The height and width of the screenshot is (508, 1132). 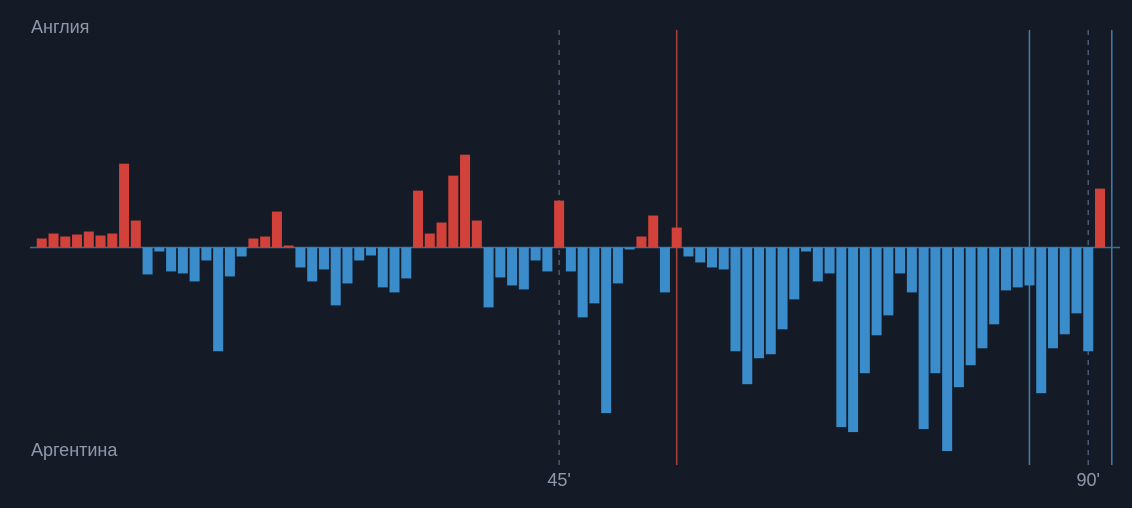 What do you see at coordinates (60, 27) in the screenshot?
I see `home-team-label: Англия` at bounding box center [60, 27].